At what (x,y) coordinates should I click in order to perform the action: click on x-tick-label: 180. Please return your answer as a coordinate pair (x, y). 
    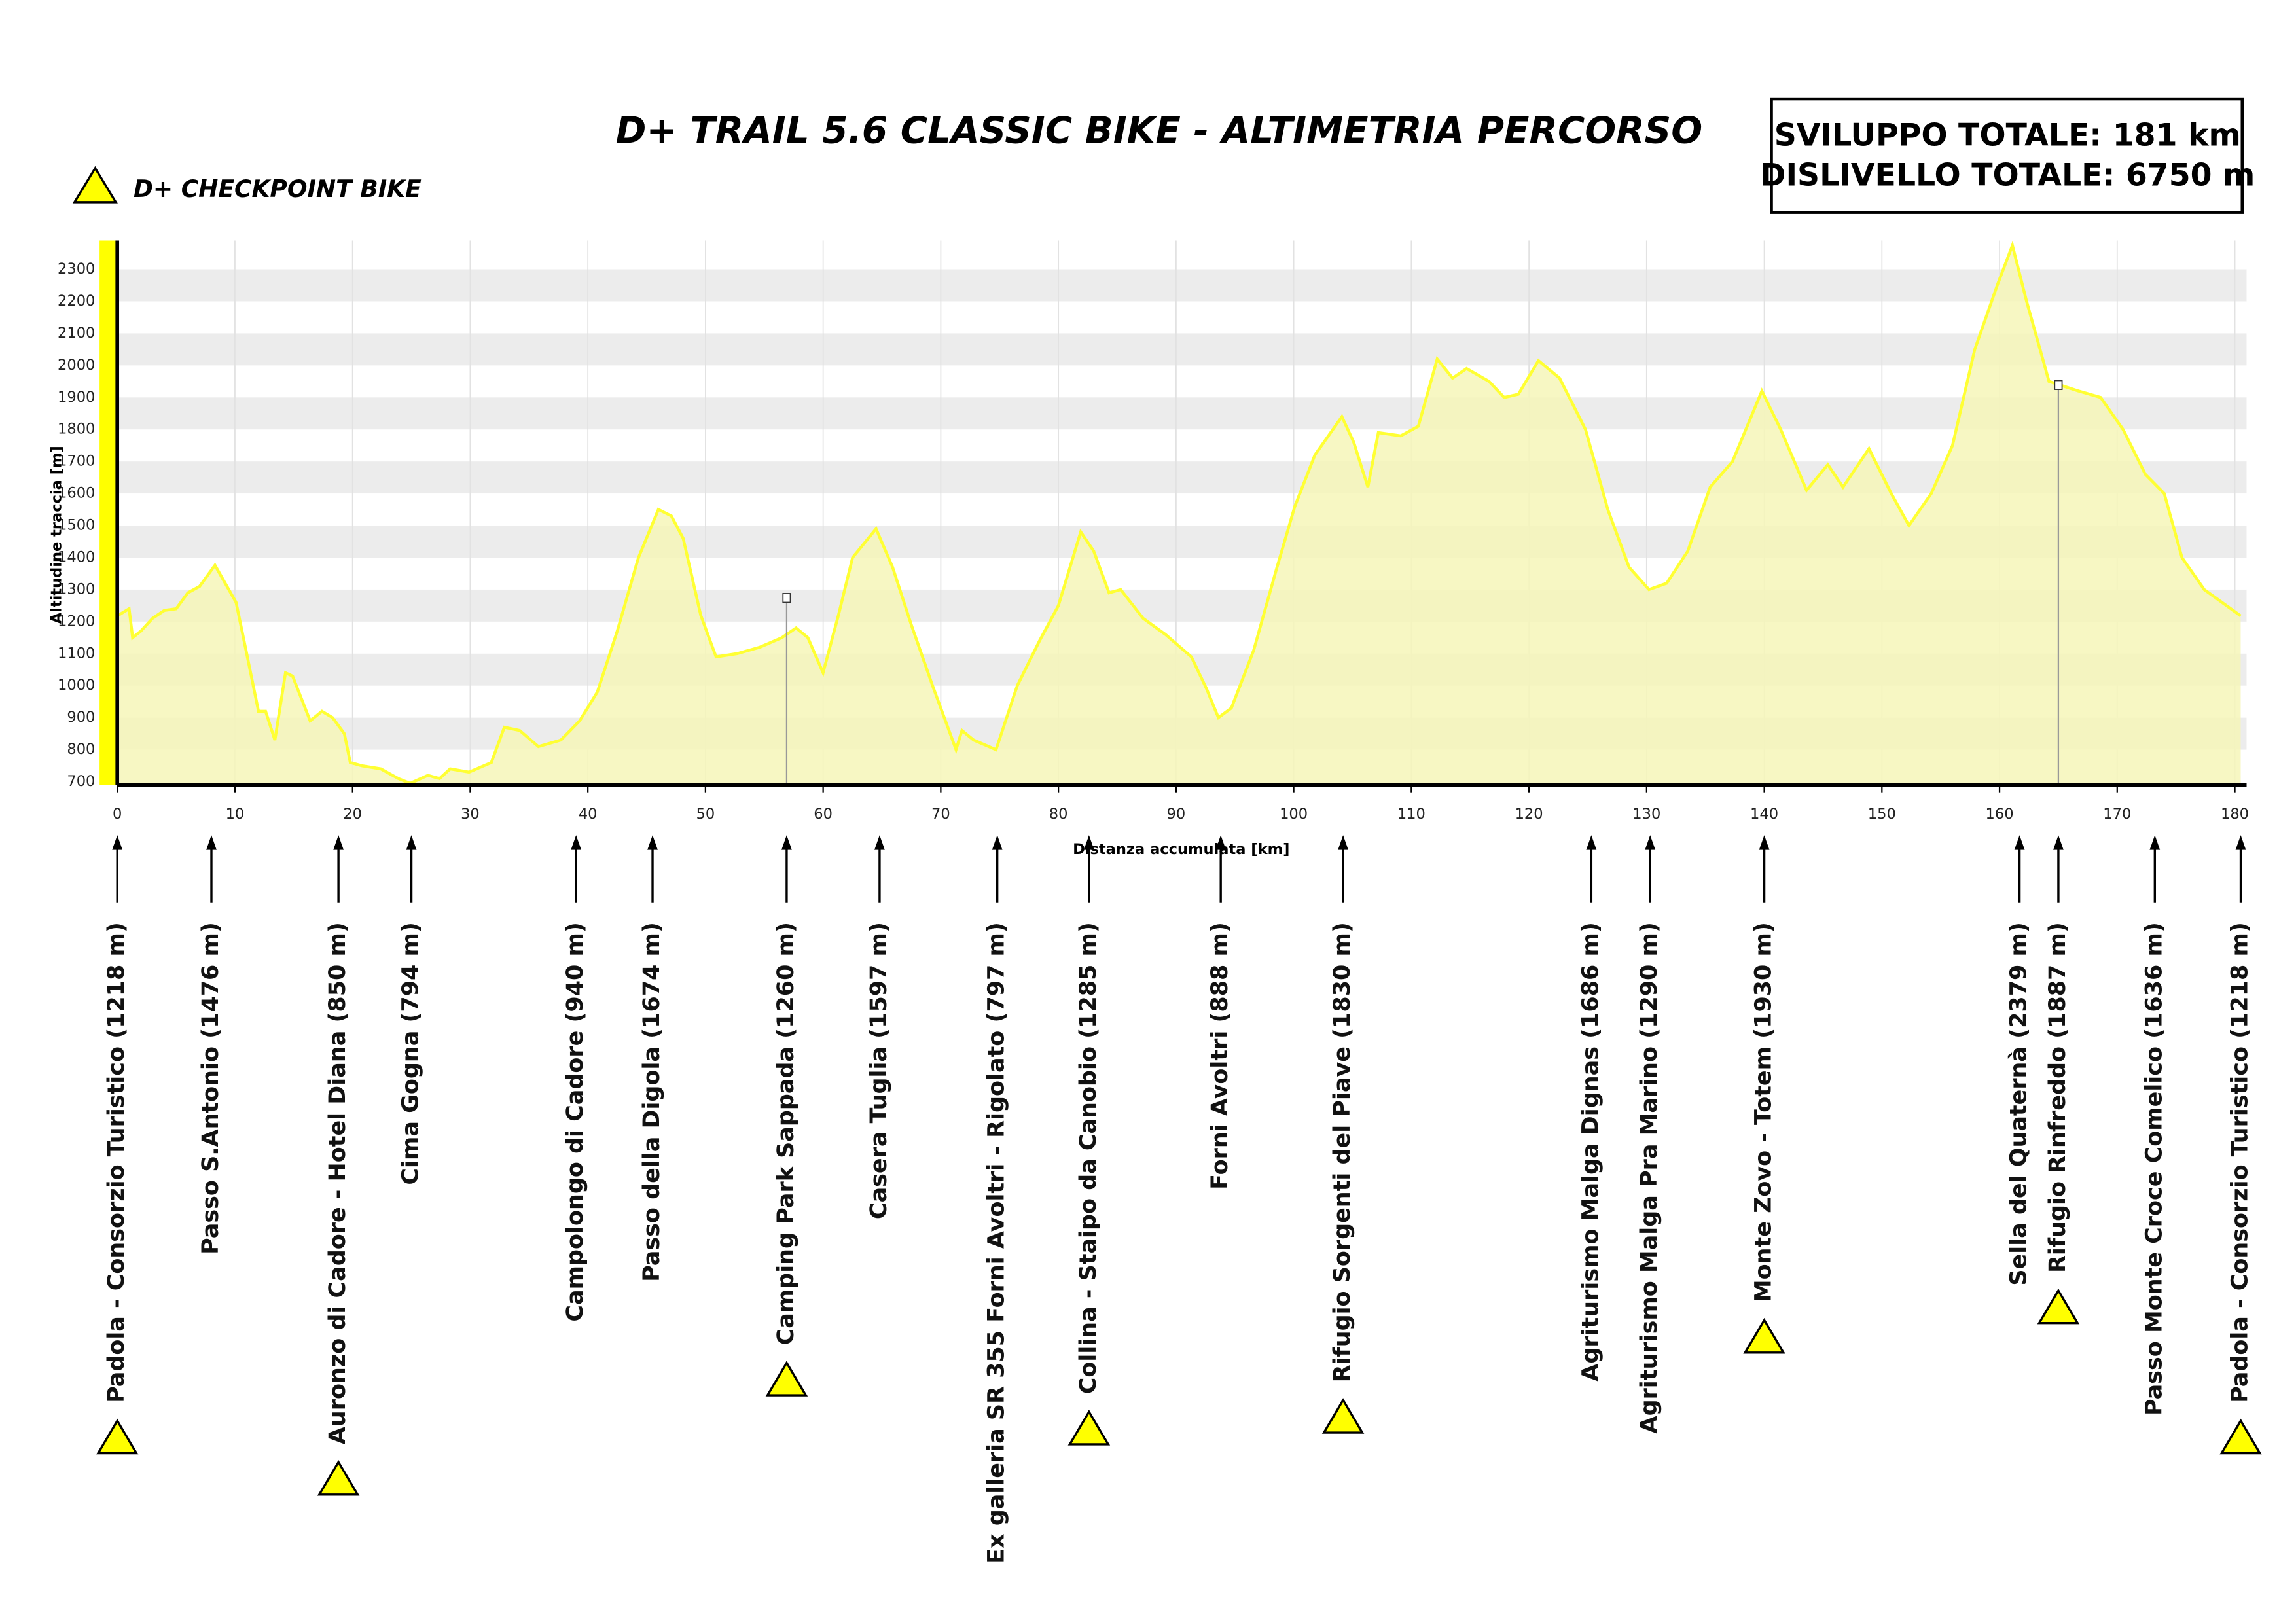
    Looking at the image, I should click on (2235, 815).